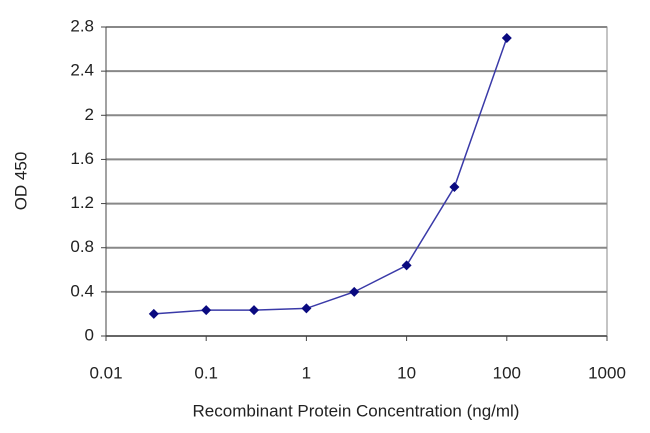  What do you see at coordinates (507, 372) in the screenshot?
I see `x-tick-label: 100` at bounding box center [507, 372].